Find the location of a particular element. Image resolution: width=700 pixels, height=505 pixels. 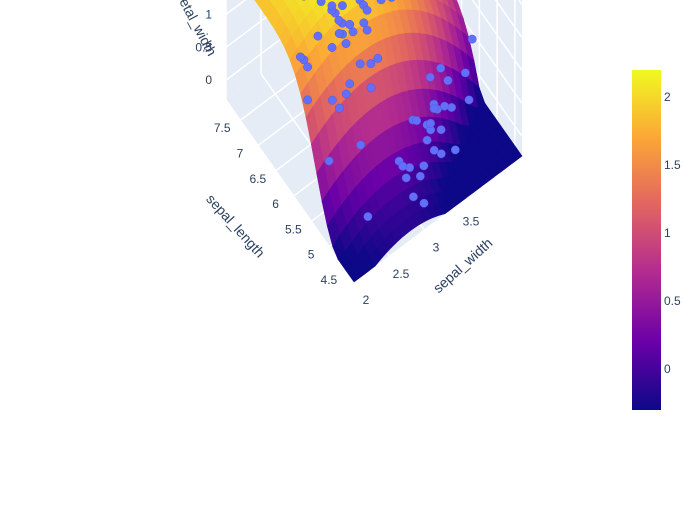

colorbar-tick-label: 0 is located at coordinates (667, 369).